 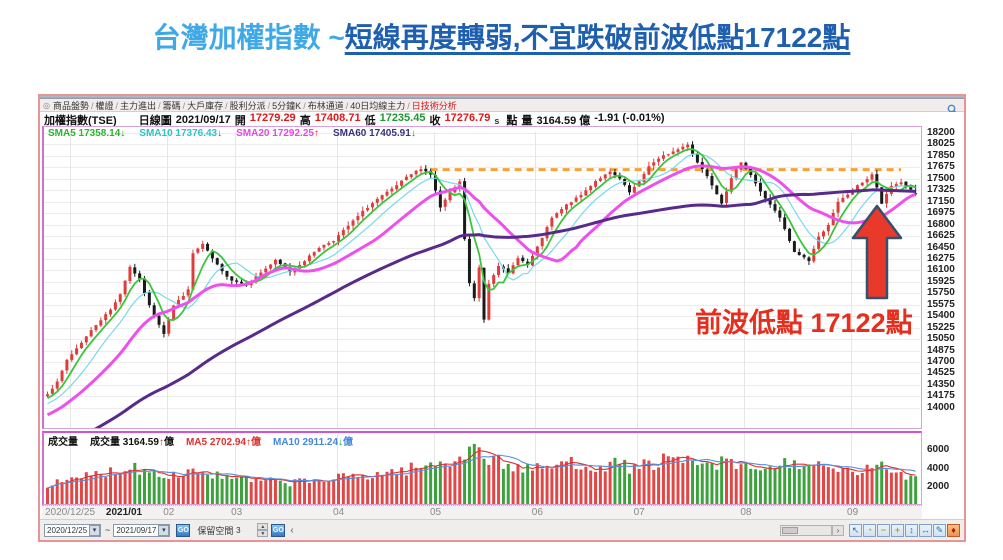 What do you see at coordinates (911, 530) in the screenshot?
I see `expand-vertical-icon: ↕` at bounding box center [911, 530].